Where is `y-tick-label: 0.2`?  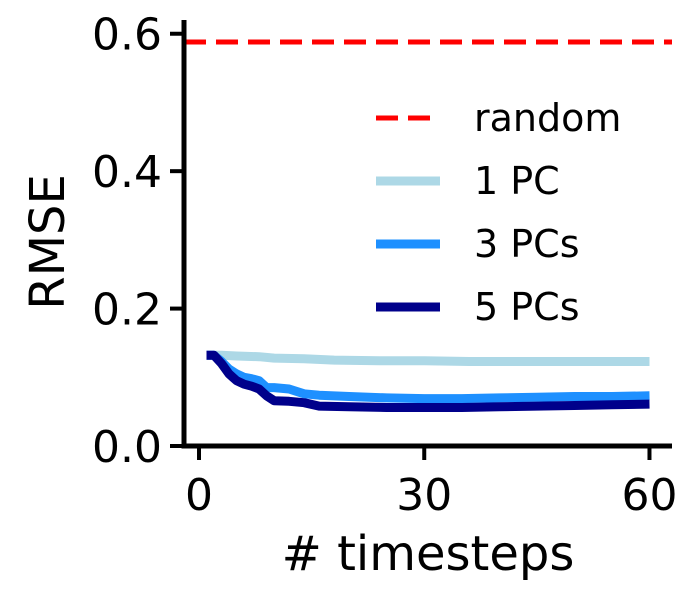
y-tick-label: 0.2 is located at coordinates (127, 310).